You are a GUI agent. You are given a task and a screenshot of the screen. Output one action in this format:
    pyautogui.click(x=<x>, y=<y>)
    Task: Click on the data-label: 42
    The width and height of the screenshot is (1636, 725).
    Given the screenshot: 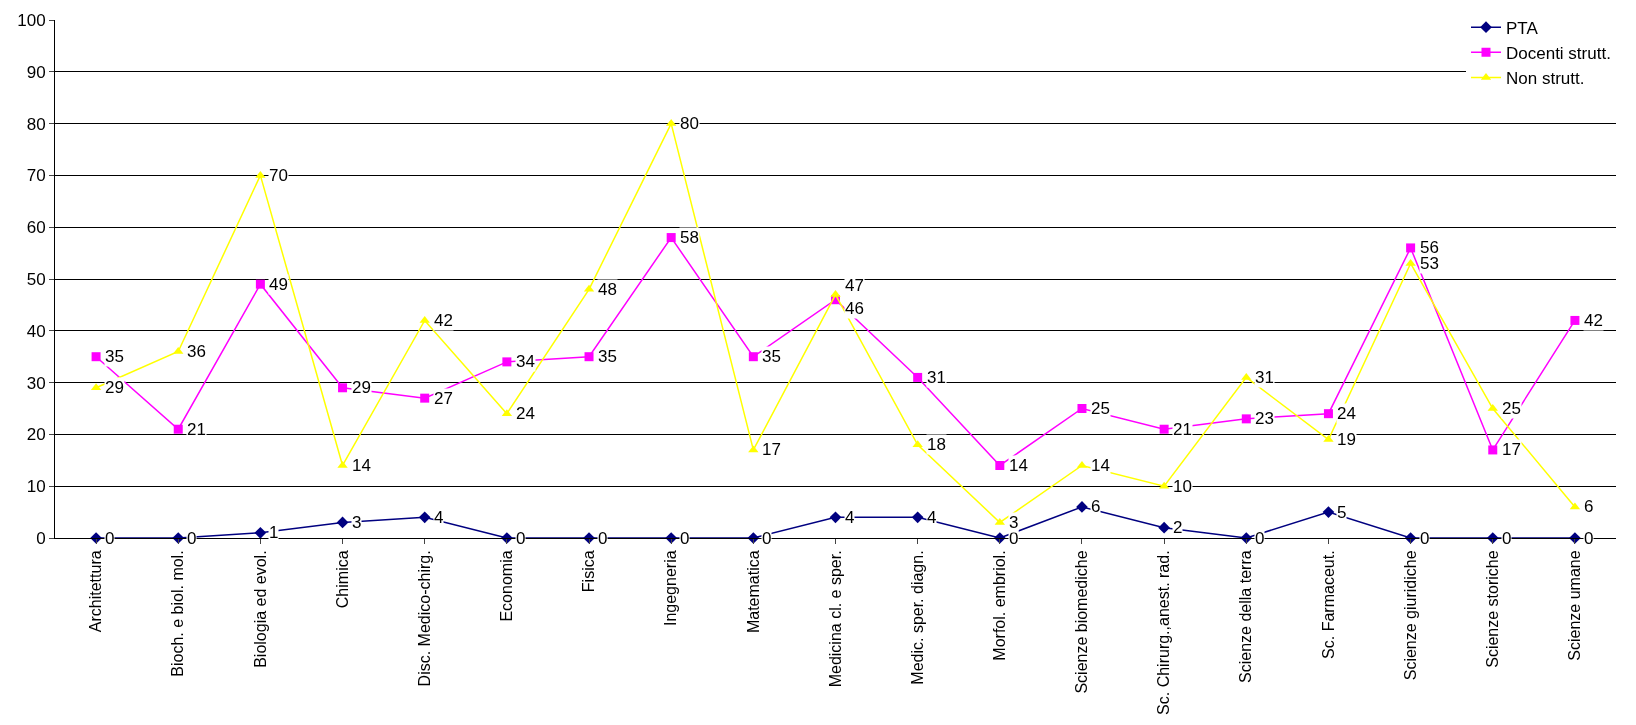 What is the action you would take?
    pyautogui.click(x=1593, y=320)
    